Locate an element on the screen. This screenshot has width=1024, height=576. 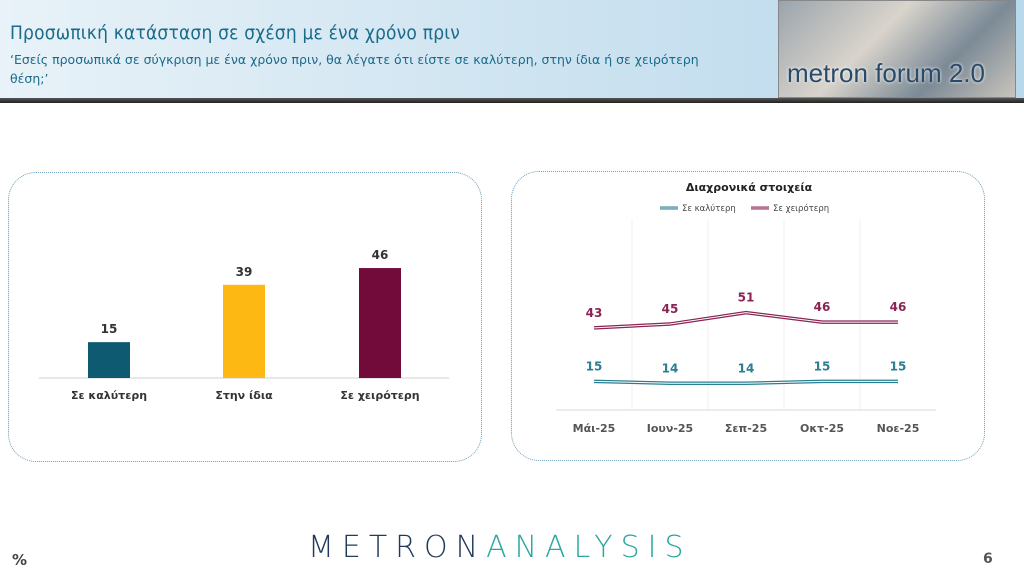
metron-analysis-logo: METRONANALYSIS is located at coordinates (500, 547).